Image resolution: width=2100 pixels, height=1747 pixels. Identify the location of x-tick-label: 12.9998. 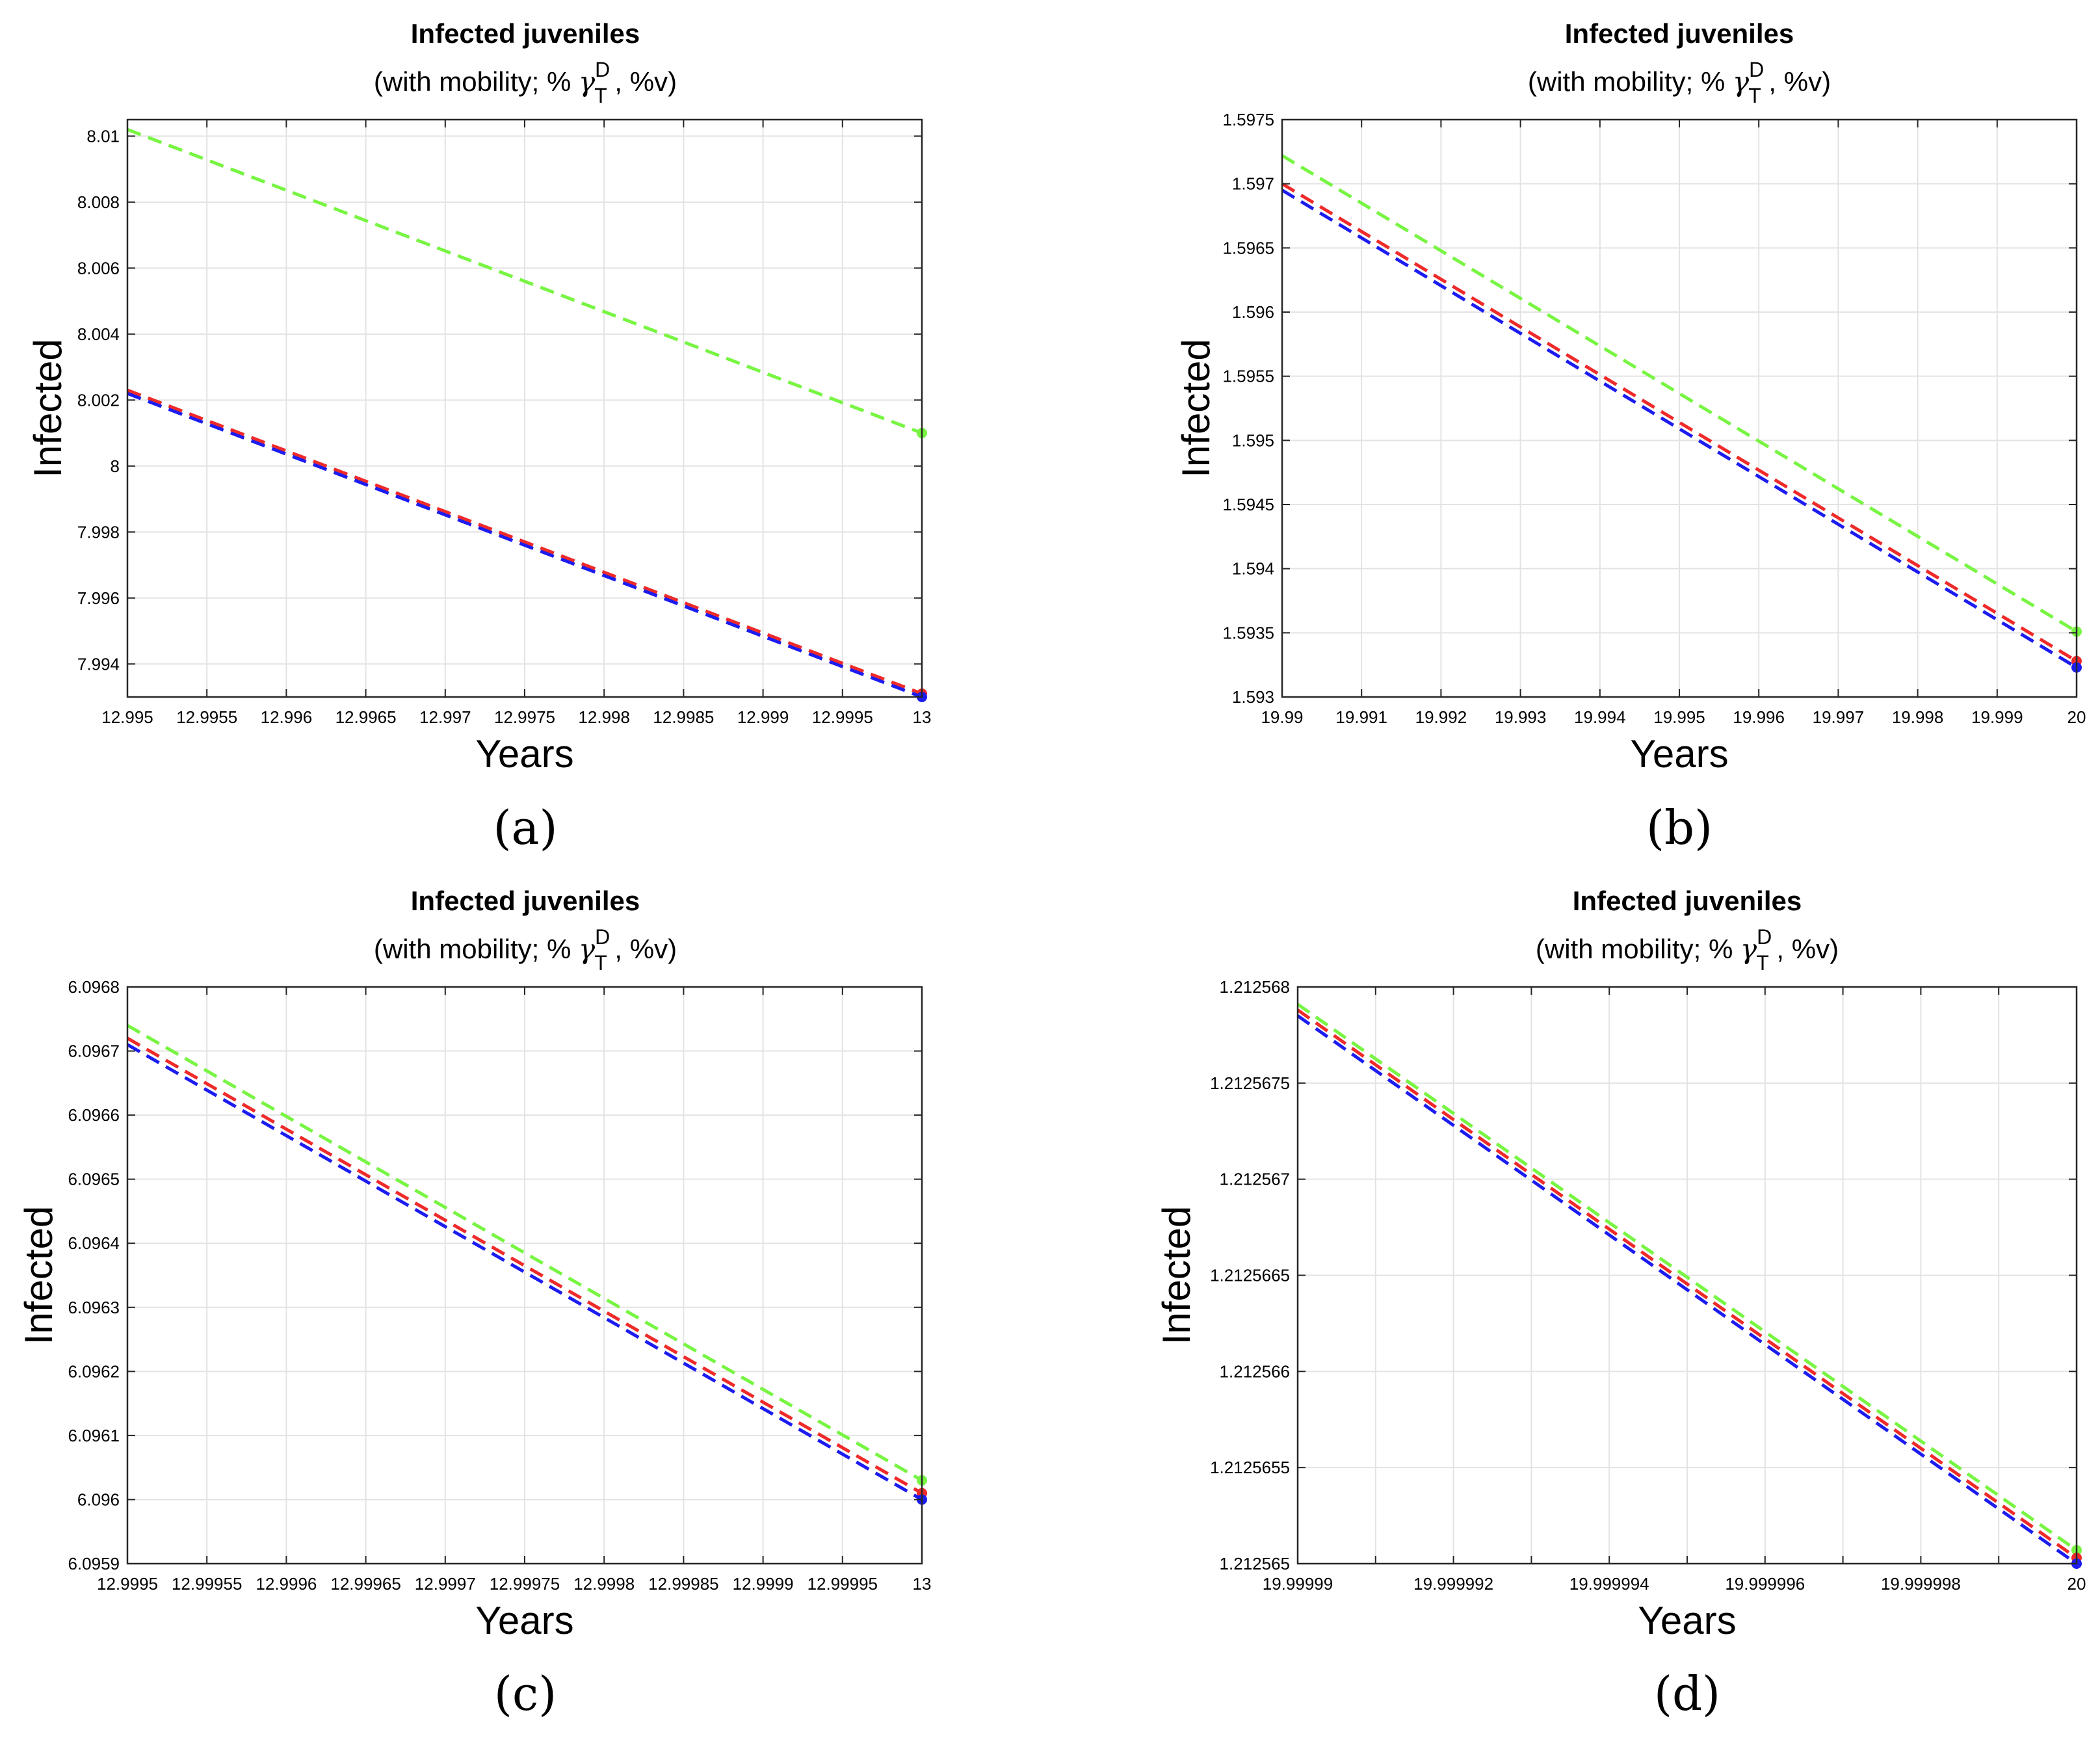
(604, 1584).